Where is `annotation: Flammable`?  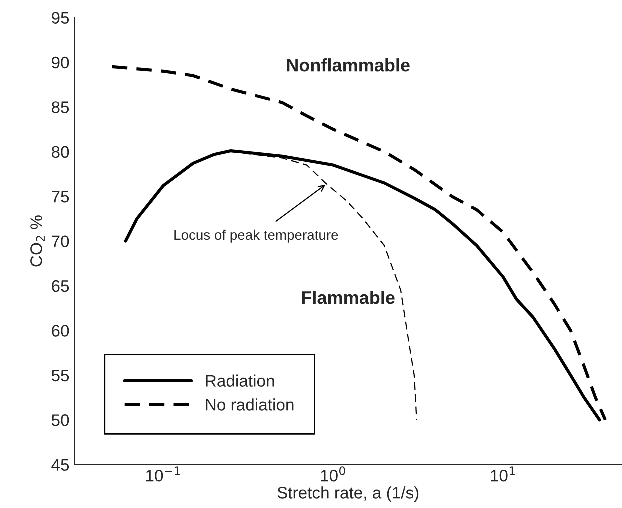 annotation: Flammable is located at coordinates (348, 297).